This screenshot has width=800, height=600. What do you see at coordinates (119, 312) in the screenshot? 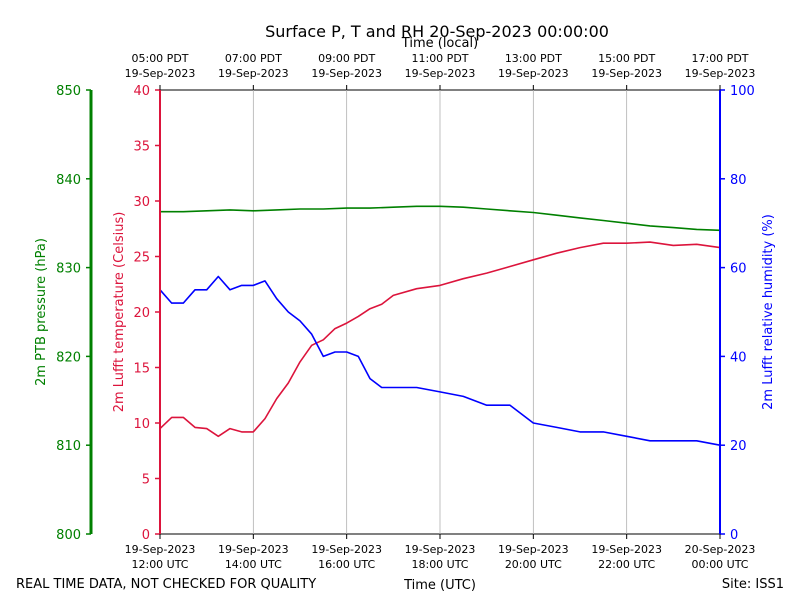
I see `temperature-axis-label: 2m Lufft temperature (Celsius)` at bounding box center [119, 312].